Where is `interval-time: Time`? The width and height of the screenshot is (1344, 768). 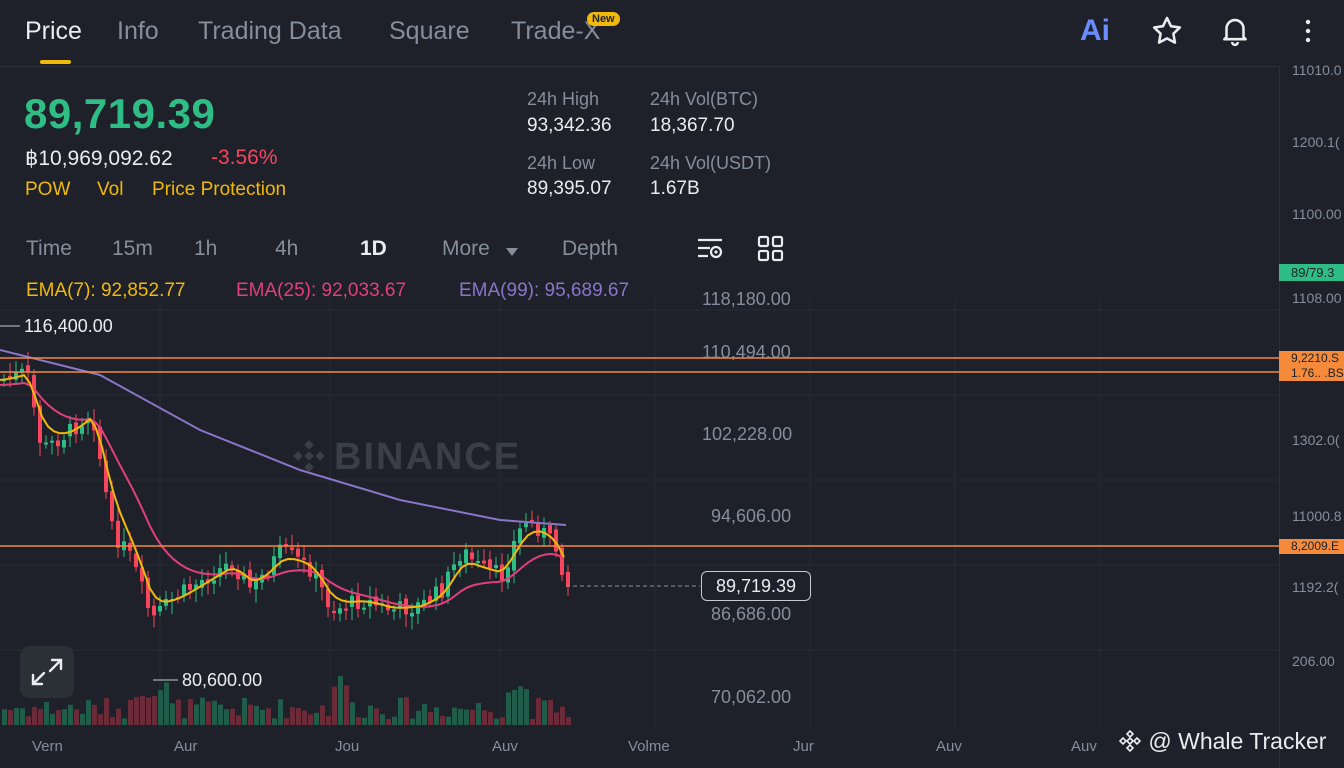 interval-time: Time is located at coordinates (49, 248).